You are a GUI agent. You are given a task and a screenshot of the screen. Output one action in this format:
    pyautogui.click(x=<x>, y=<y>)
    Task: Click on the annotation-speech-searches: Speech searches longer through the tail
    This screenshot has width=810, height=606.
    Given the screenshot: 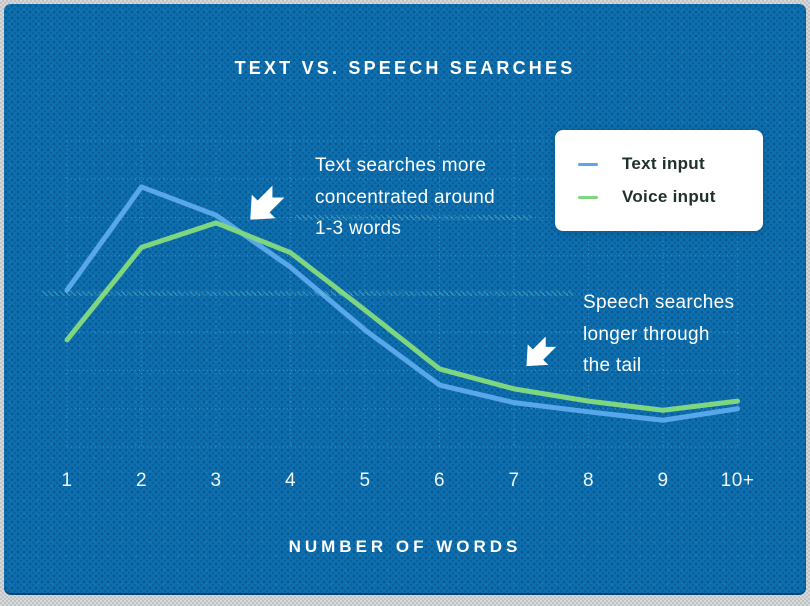 What is the action you would take?
    pyautogui.click(x=658, y=334)
    